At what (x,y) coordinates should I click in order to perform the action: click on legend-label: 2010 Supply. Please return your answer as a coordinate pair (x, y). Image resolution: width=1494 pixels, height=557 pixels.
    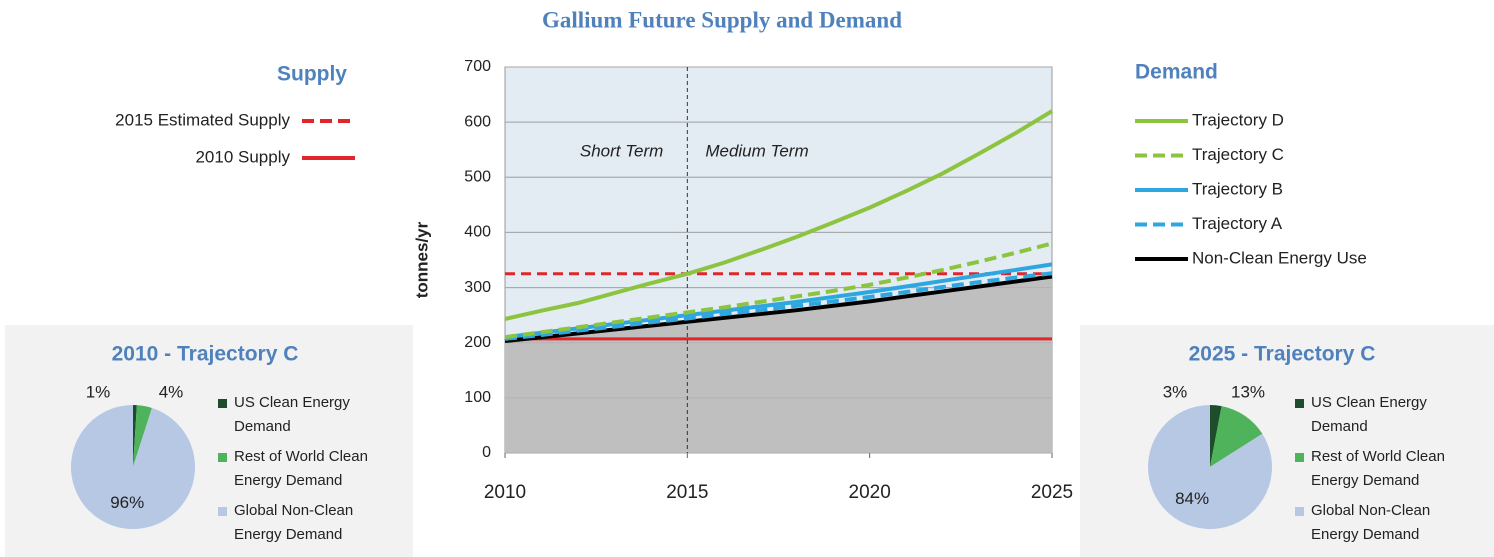
    Looking at the image, I should click on (242, 156).